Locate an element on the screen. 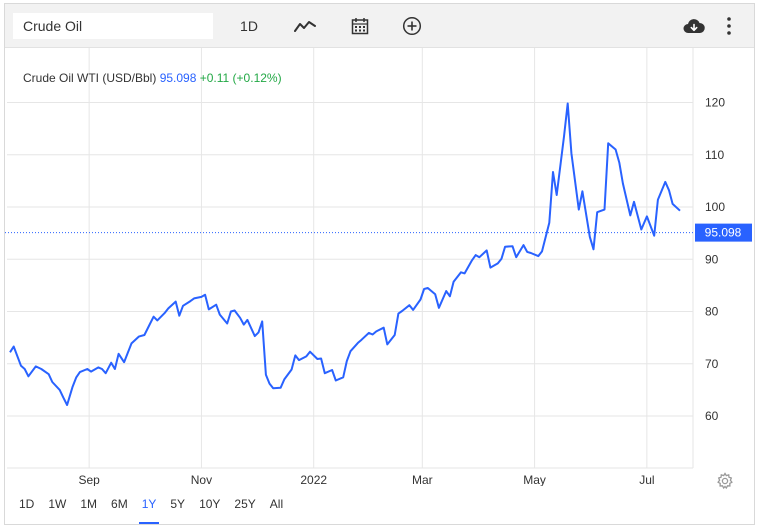 Image resolution: width=760 pixels, height=530 pixels. date-range-button is located at coordinates (360, 26).